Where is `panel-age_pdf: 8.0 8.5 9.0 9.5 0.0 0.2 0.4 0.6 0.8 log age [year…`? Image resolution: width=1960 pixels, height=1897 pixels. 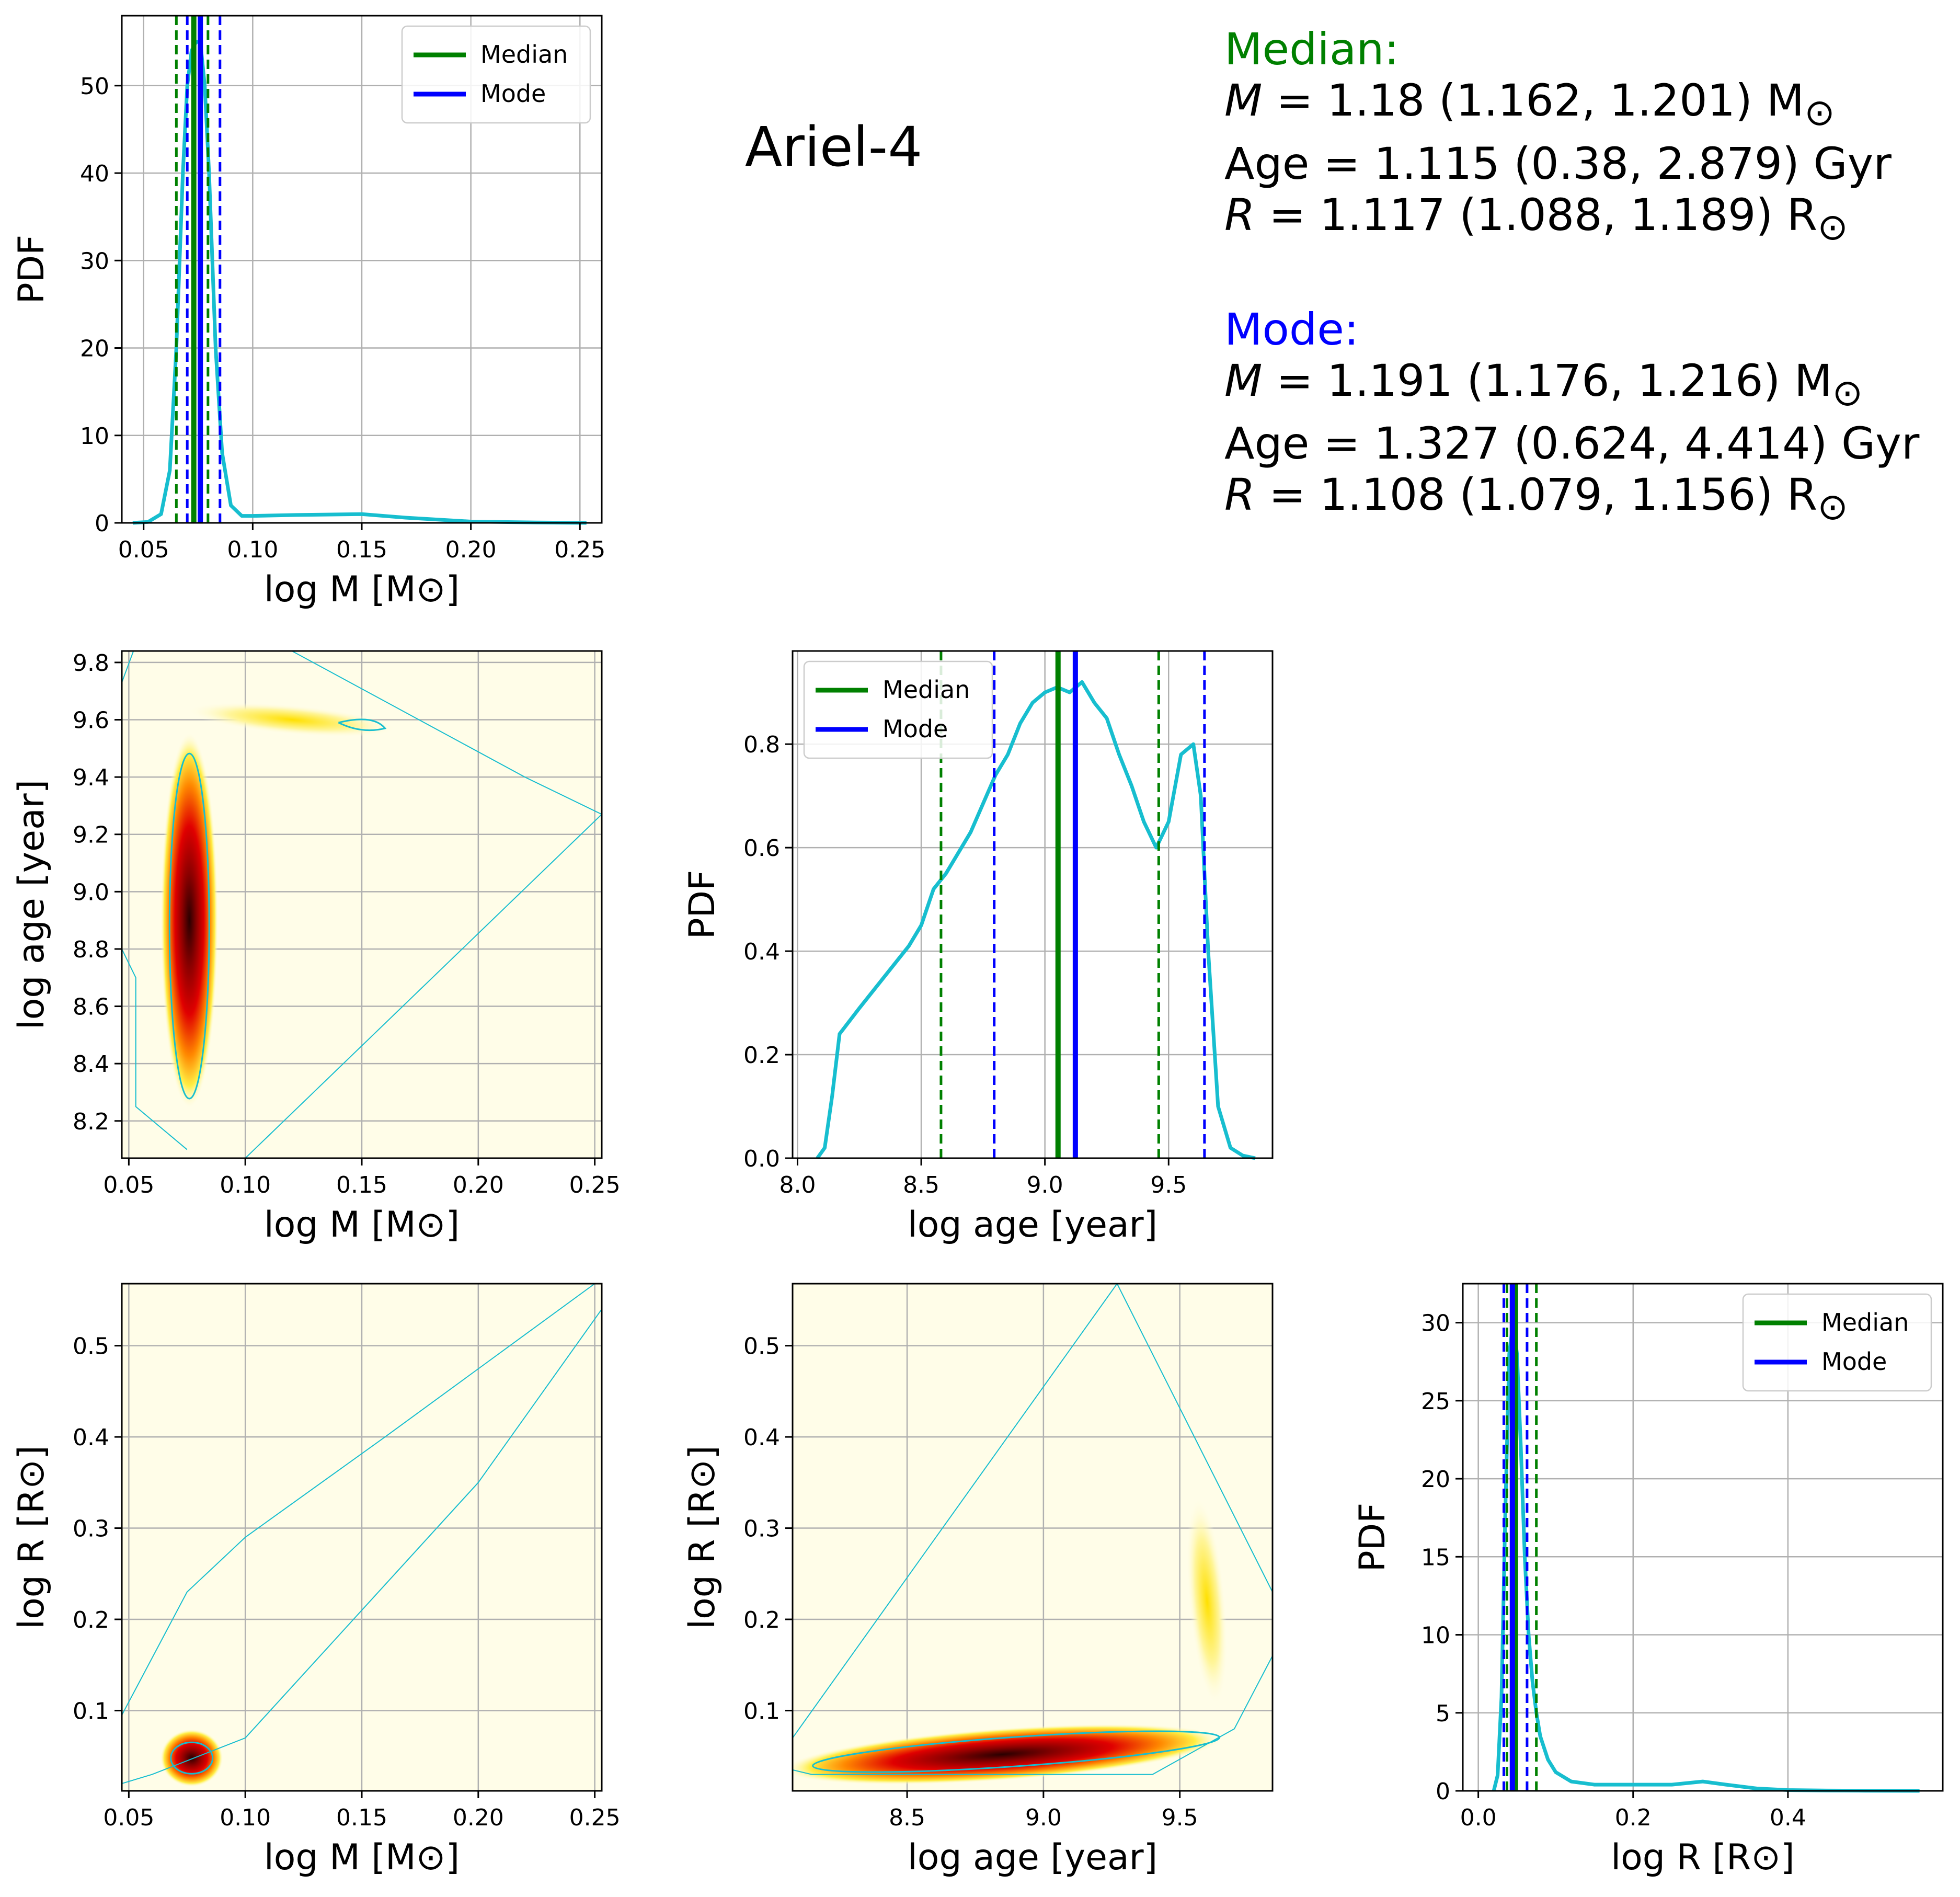
panel-age_pdf: 8.0 8.5 9.0 9.5 0.0 0.2 0.4 0.6 0.8 log age [year… is located at coordinates (978, 947).